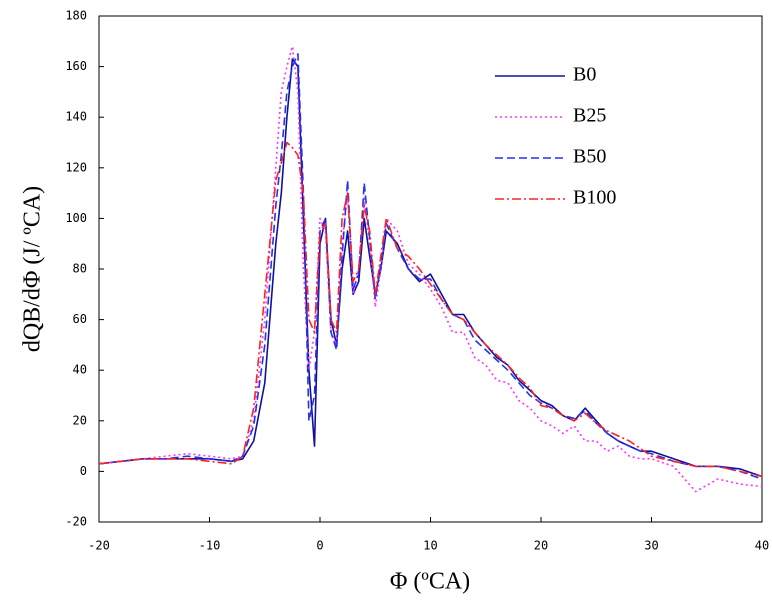 The width and height of the screenshot is (772, 606). What do you see at coordinates (80, 370) in the screenshot?
I see `y-tick-label: 40` at bounding box center [80, 370].